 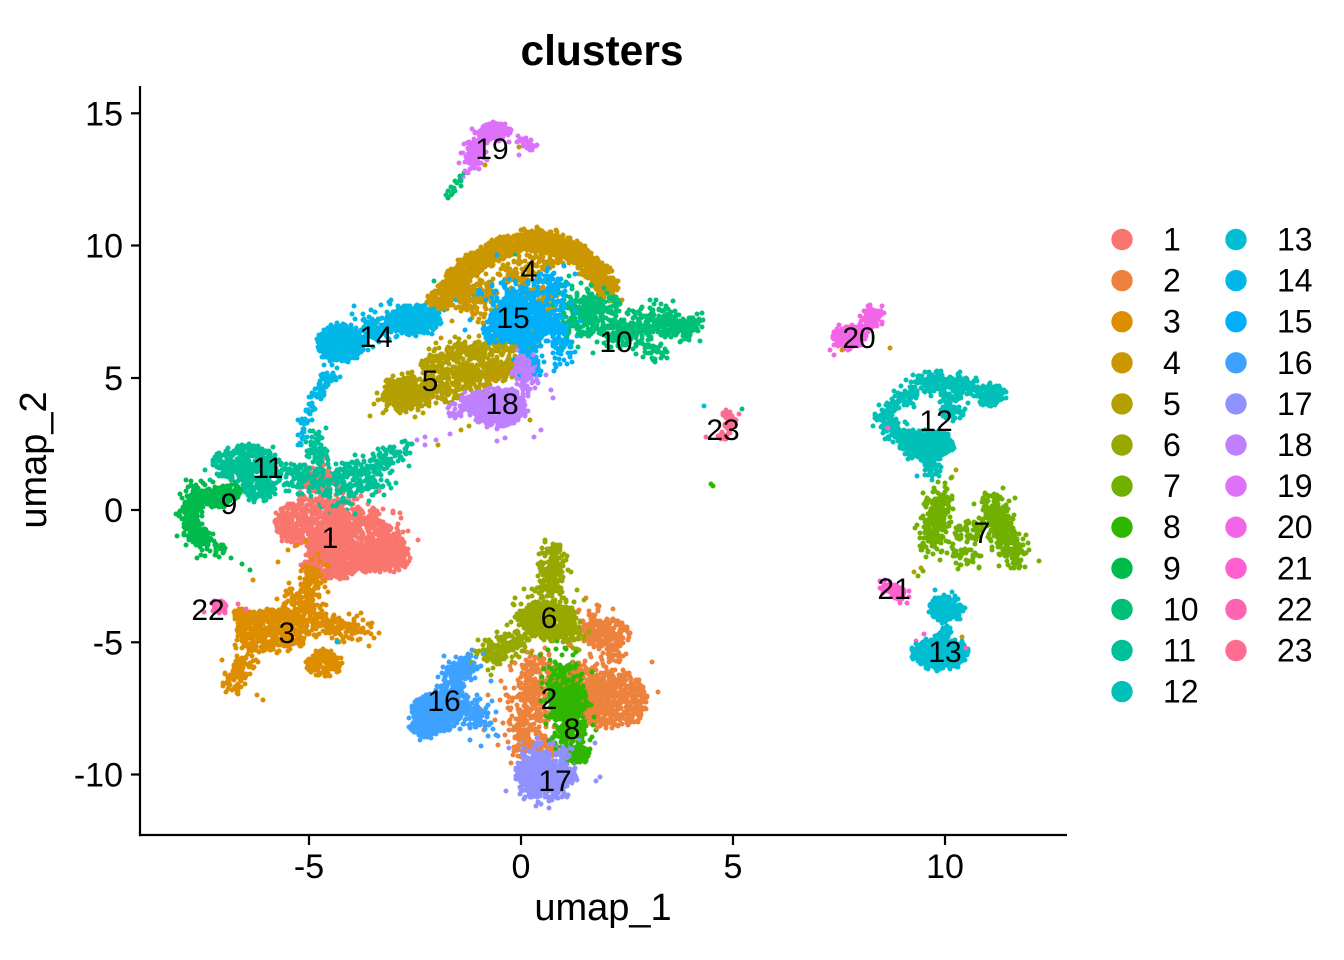 What do you see at coordinates (34, 459) in the screenshot?
I see `svg-text: umap_2` at bounding box center [34, 459].